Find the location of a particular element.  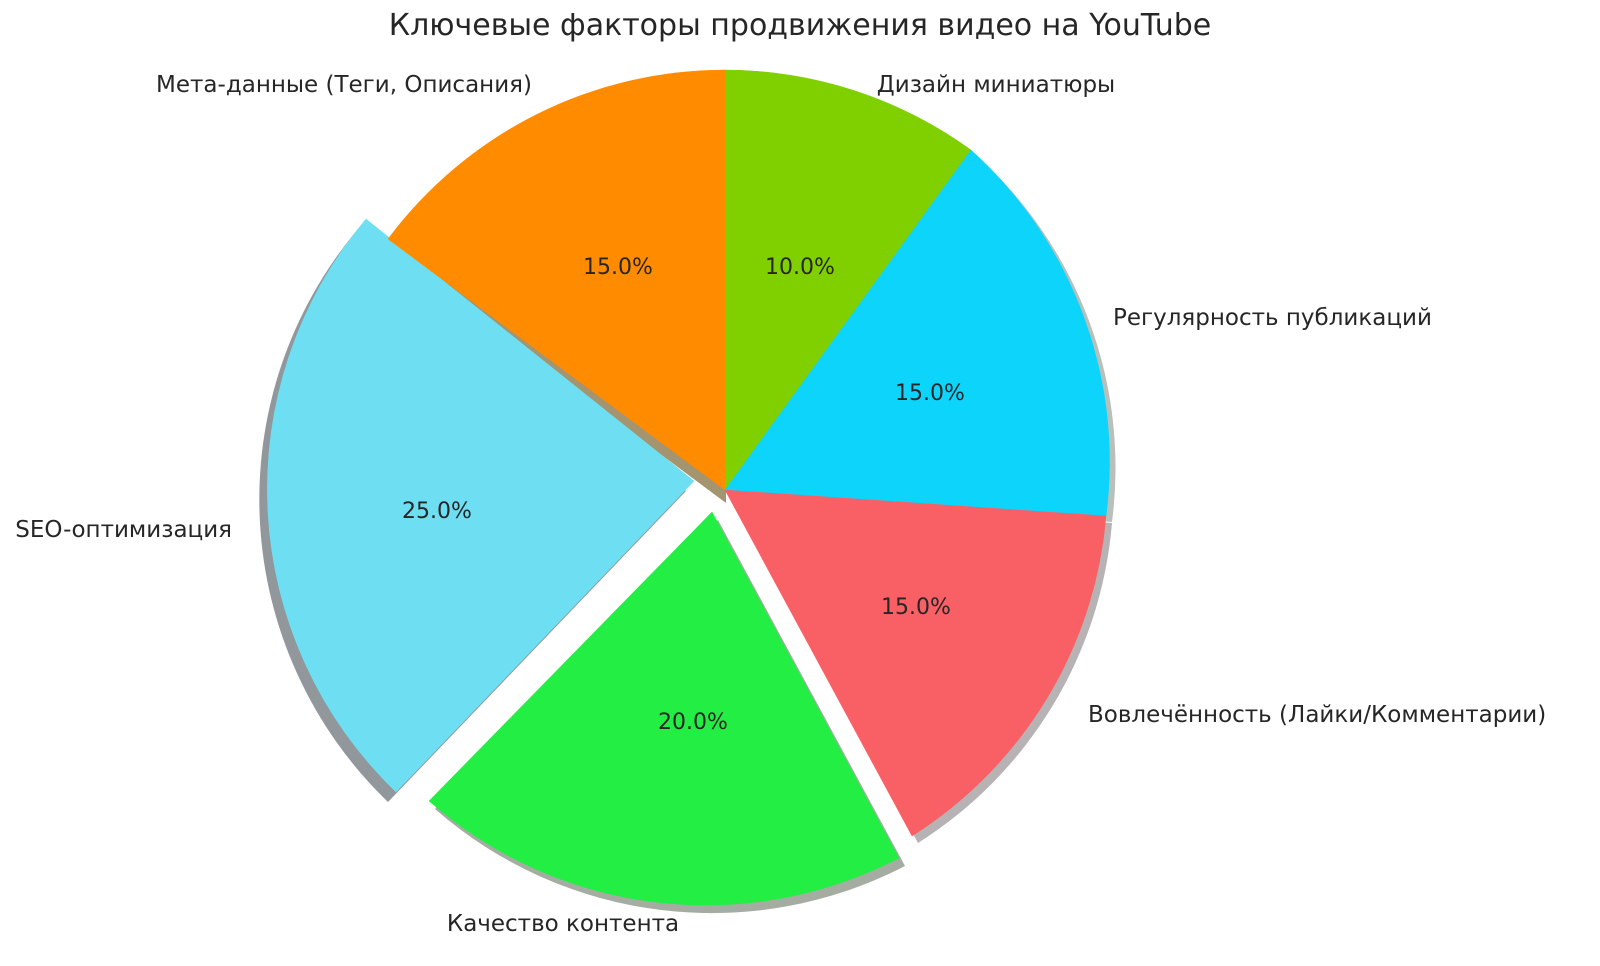

pct-thumbnail-design: 10.0% is located at coordinates (800, 267).